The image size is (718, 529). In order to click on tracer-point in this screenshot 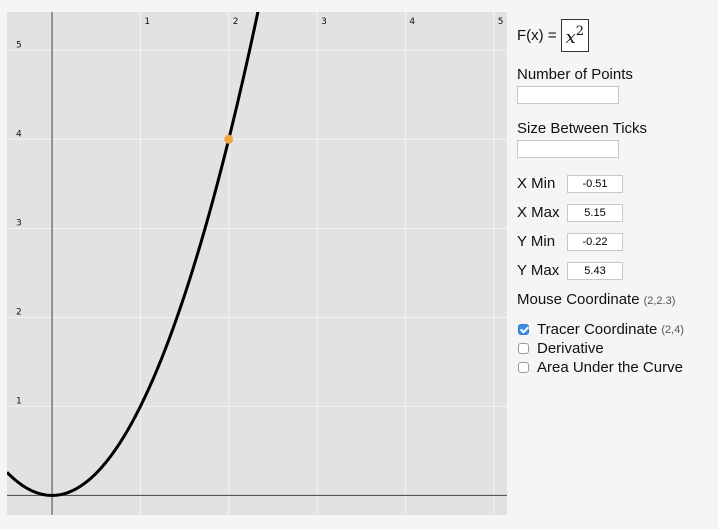, I will do `click(229, 139)`.